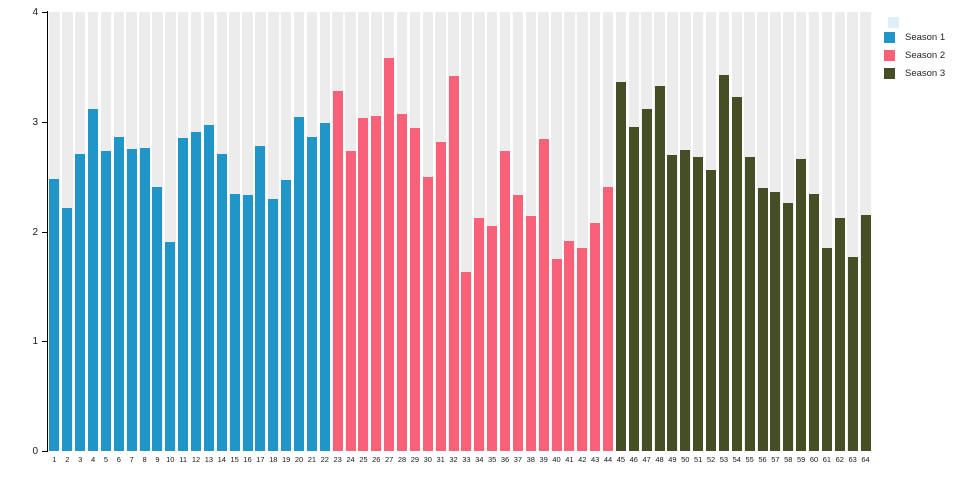 This screenshot has height=500, width=969. Describe the element at coordinates (221, 459) in the screenshot. I see `x-tick-label: 14` at that location.